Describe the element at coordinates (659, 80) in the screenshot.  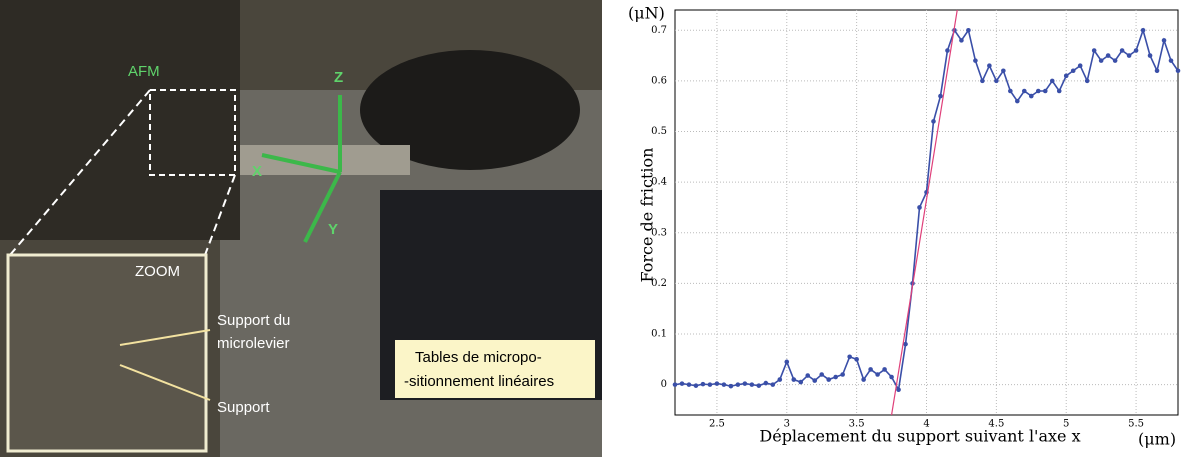
I see `y-tick-label: 0.6` at that location.